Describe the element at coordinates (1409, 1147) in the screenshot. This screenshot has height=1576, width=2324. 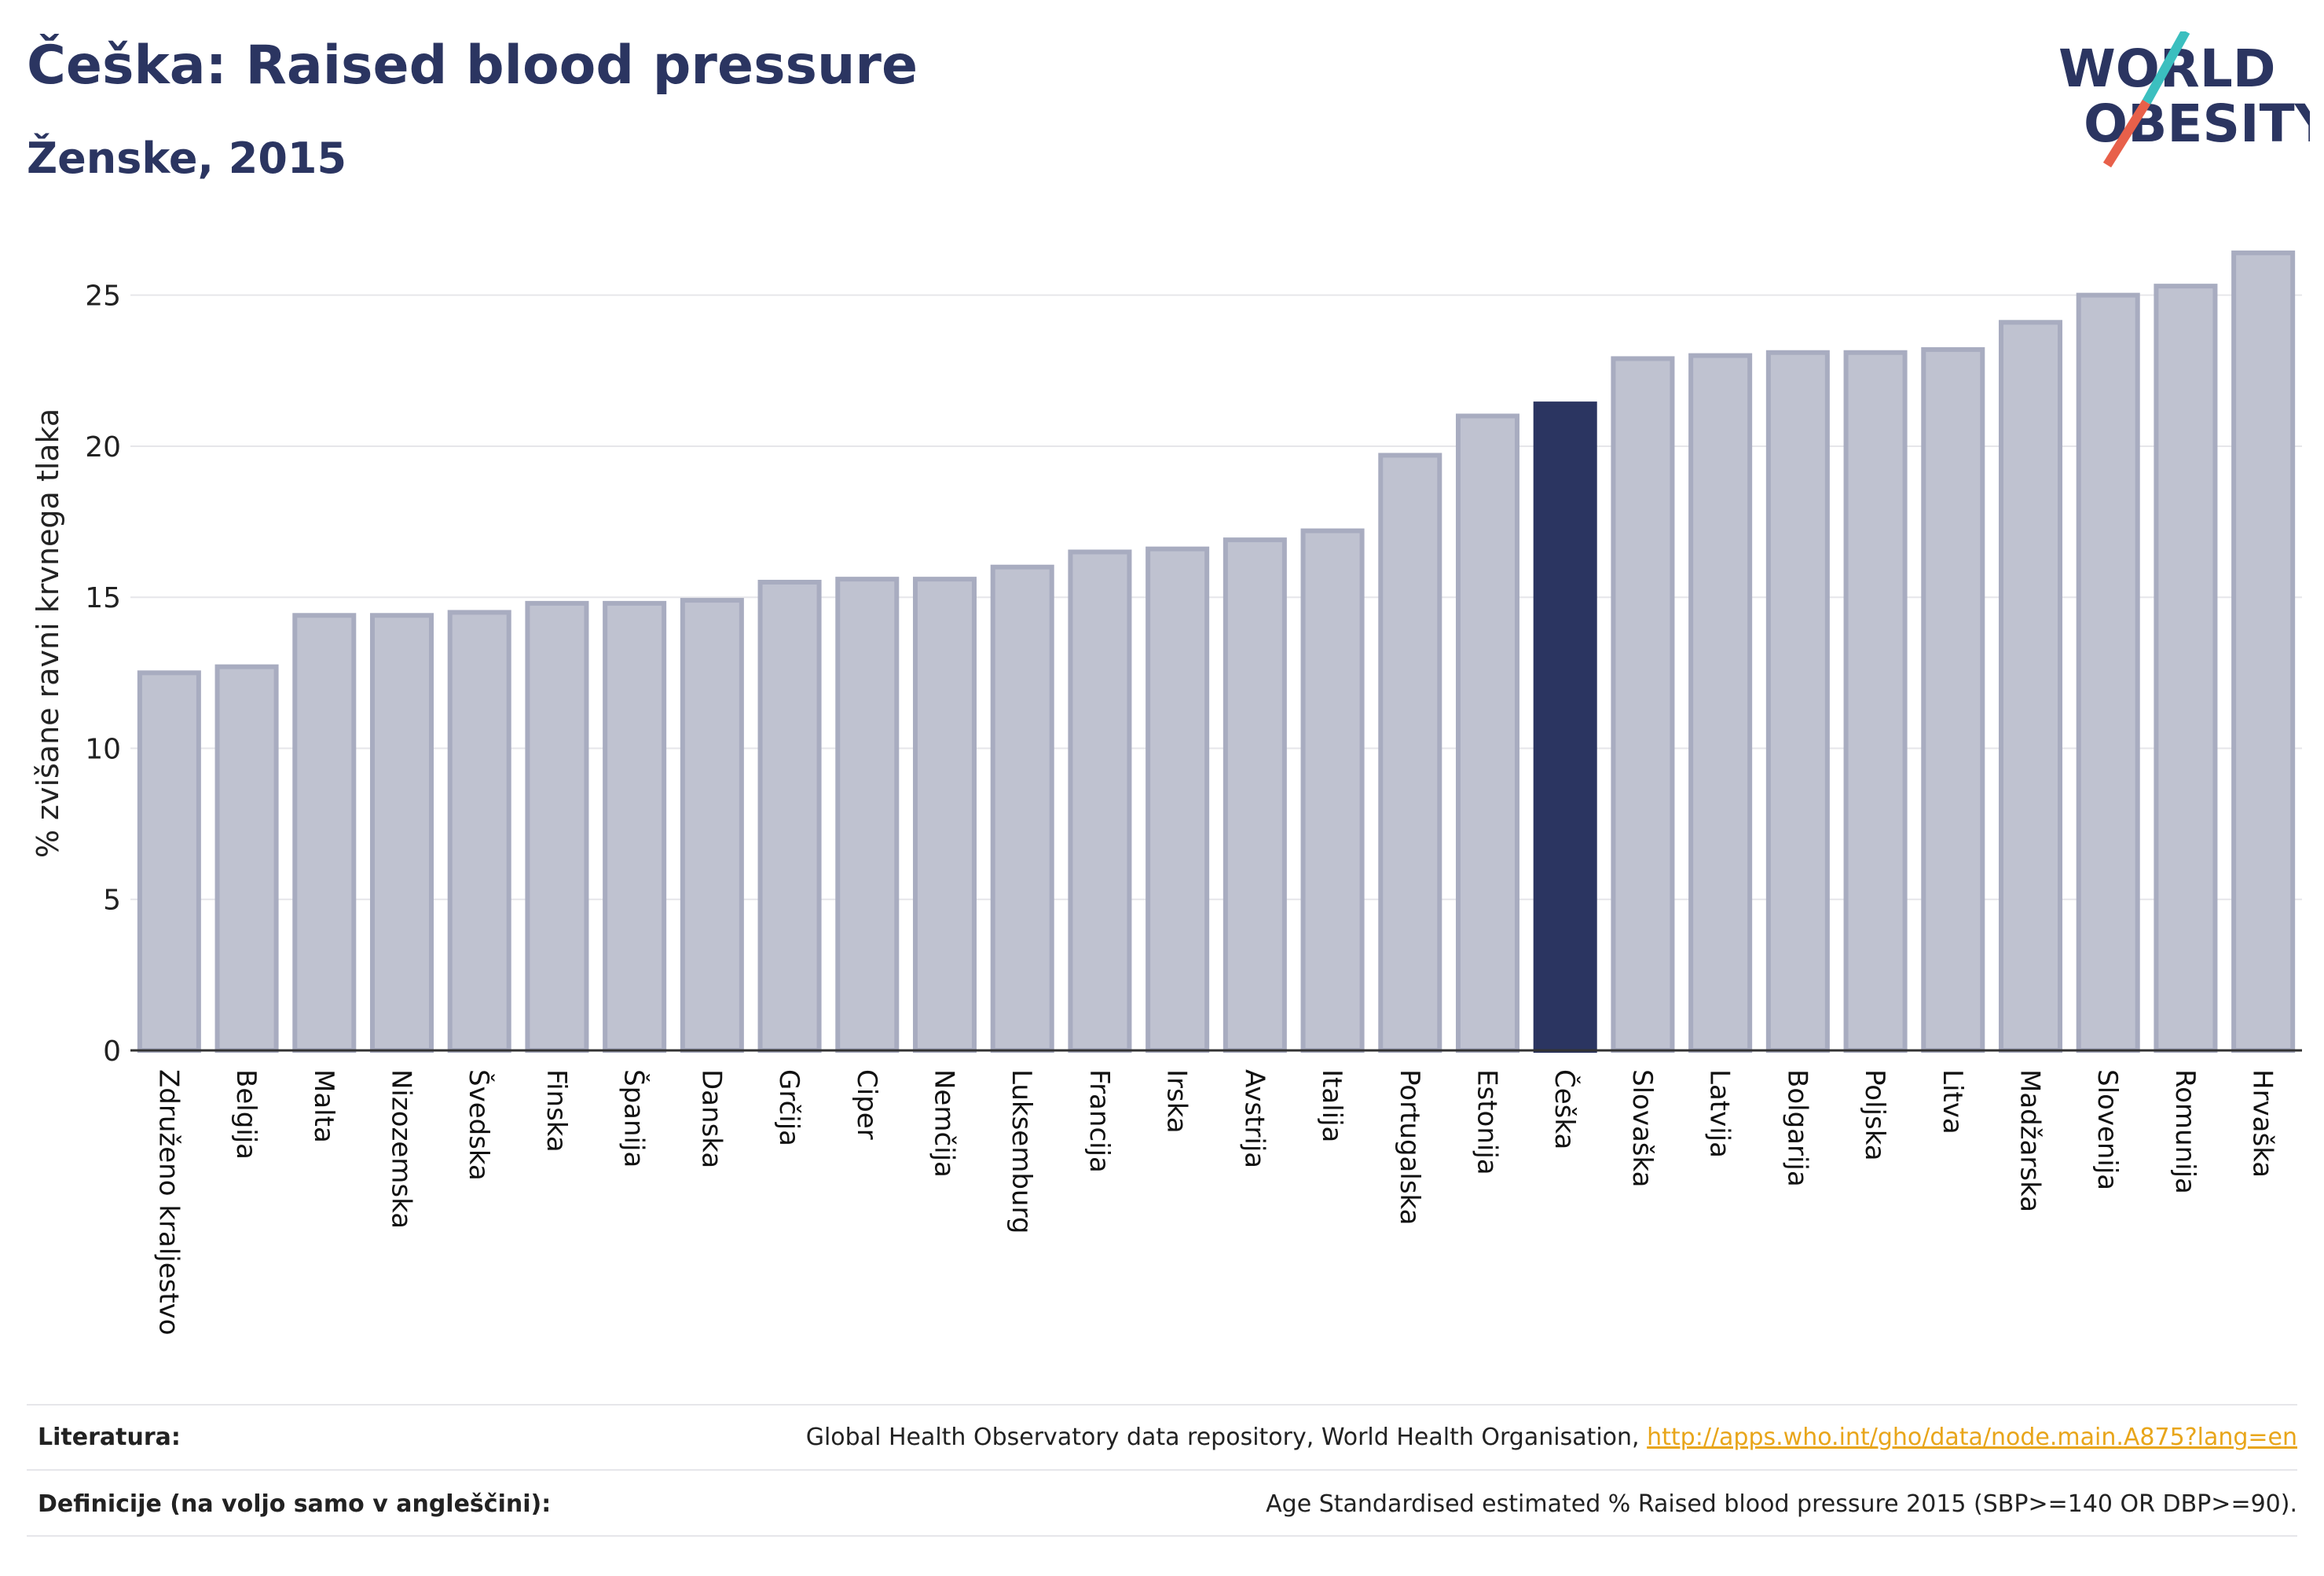
I see `x-tick-label: Portugalska` at that location.